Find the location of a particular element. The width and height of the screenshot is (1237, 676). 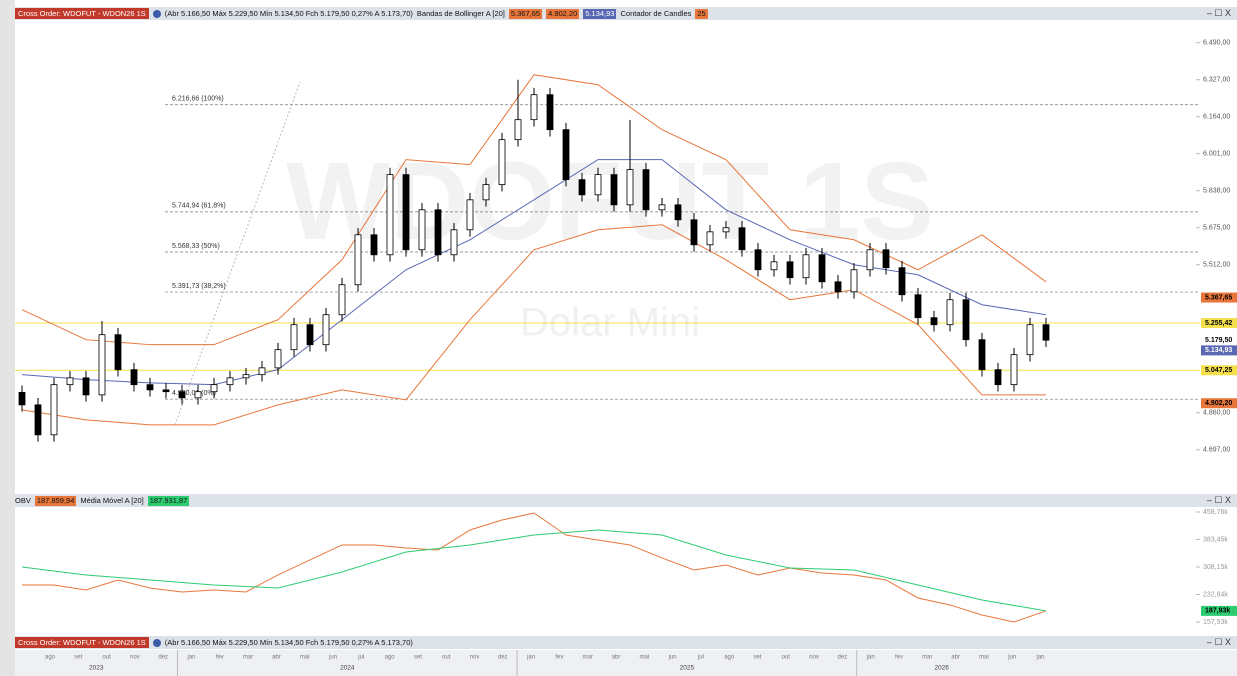

month-label: set is located at coordinates (757, 658).